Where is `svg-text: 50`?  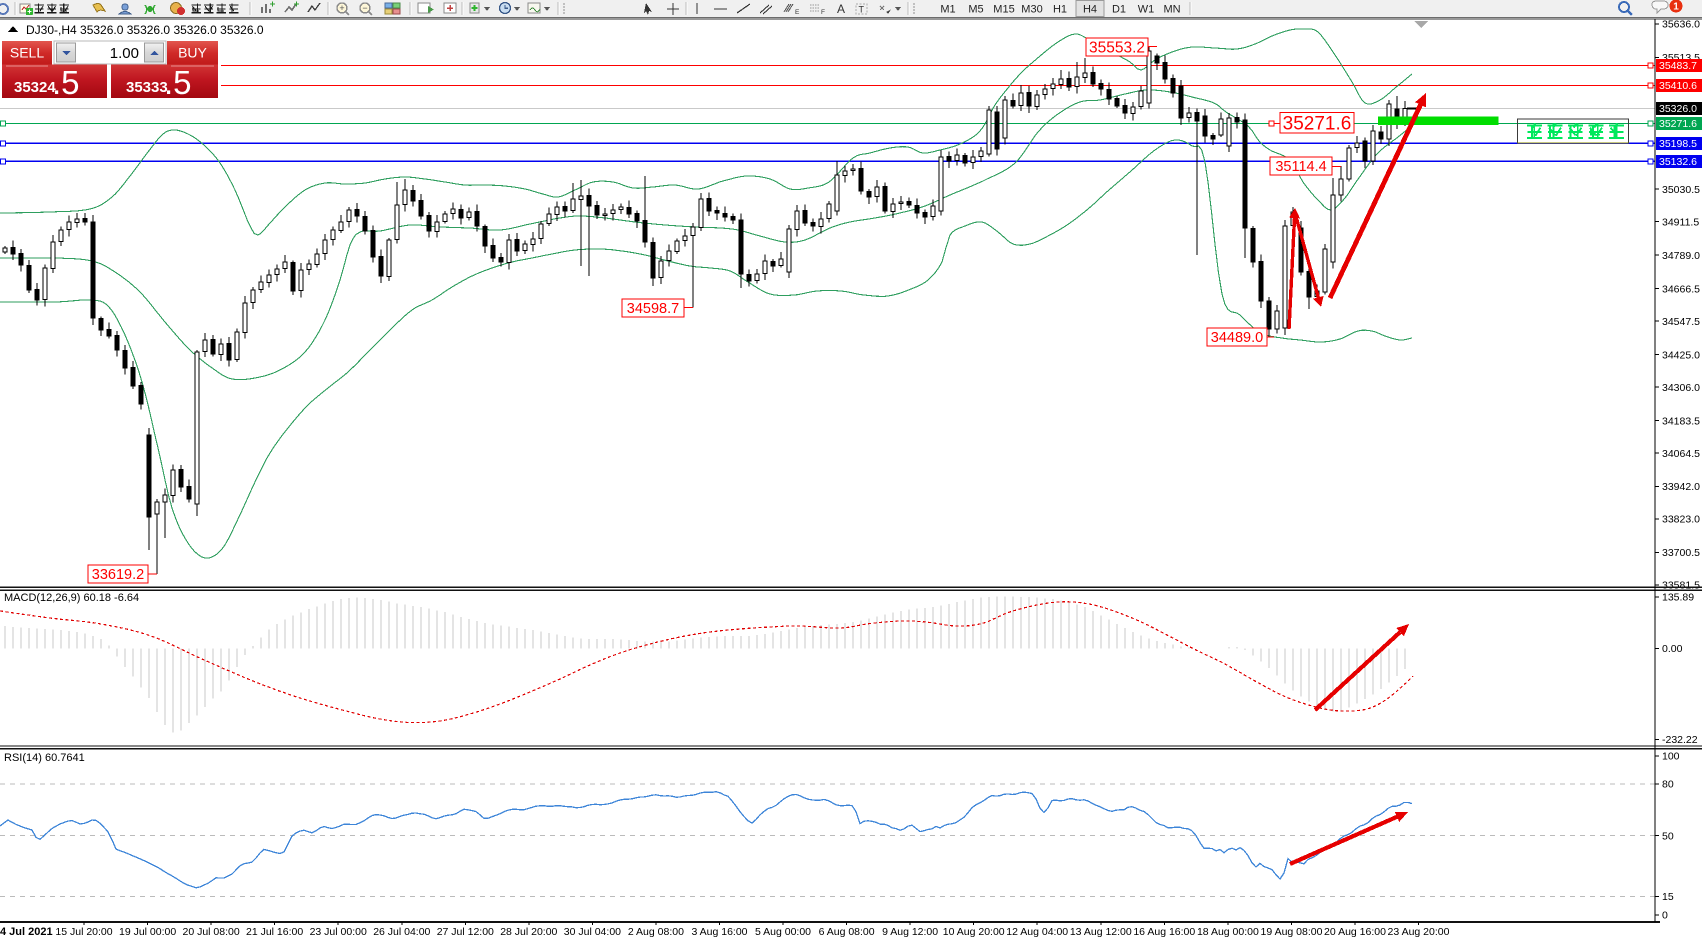 svg-text: 50 is located at coordinates (1668, 836).